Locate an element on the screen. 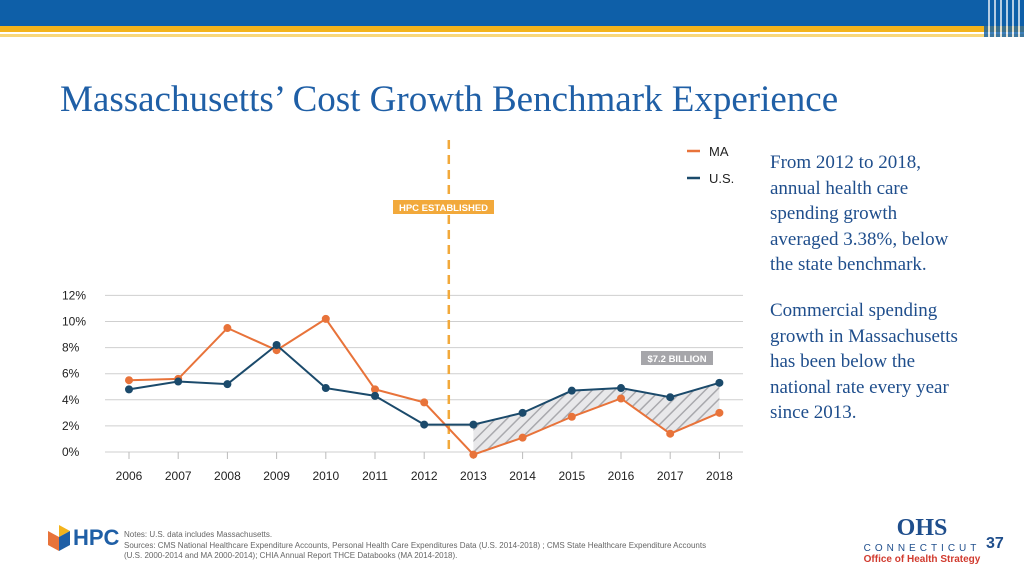  notes-line: Notes: U.S. data includes Massachusetts. is located at coordinates (198, 534).